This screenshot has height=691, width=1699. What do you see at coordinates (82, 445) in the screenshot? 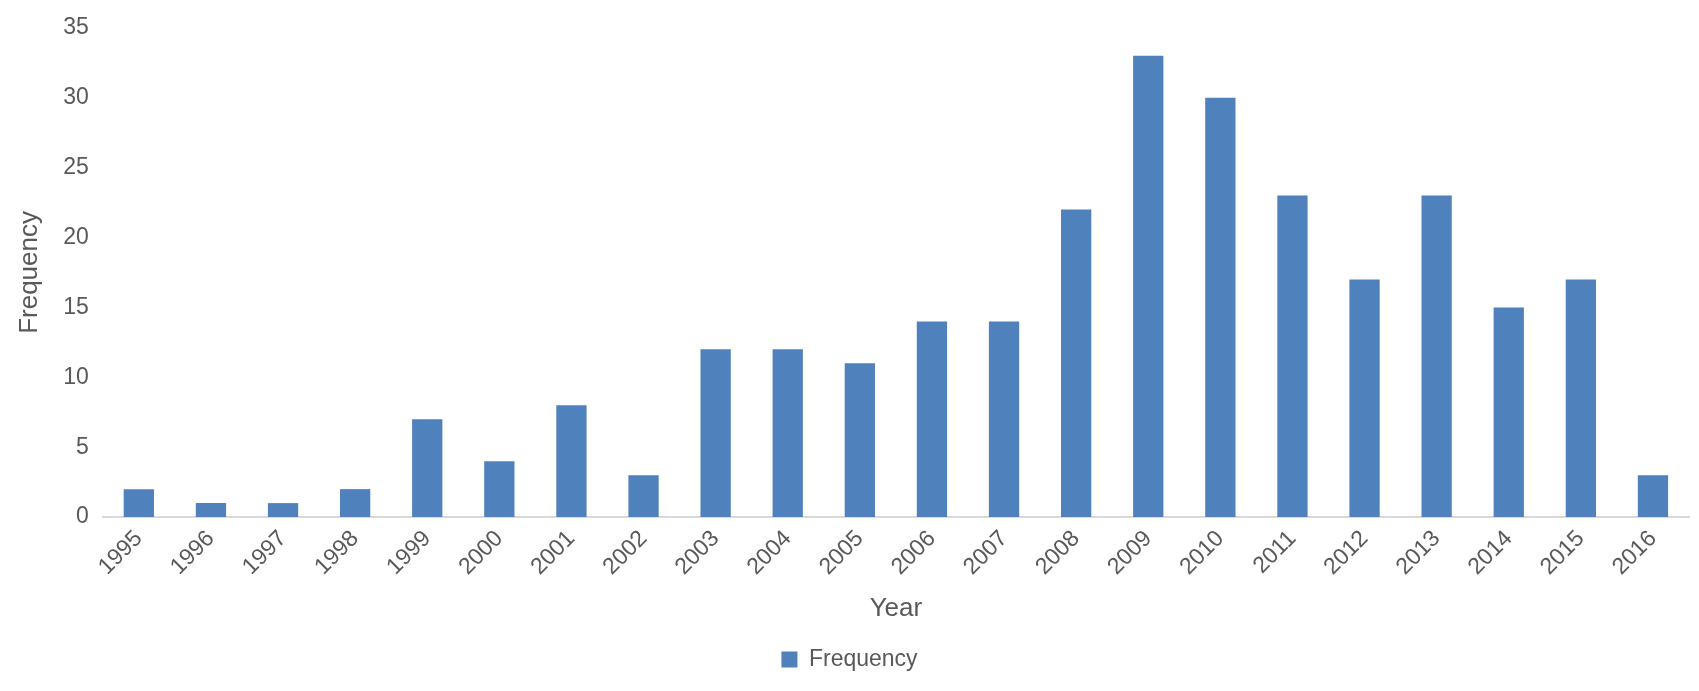
I see `y-tick-label: 5` at bounding box center [82, 445].